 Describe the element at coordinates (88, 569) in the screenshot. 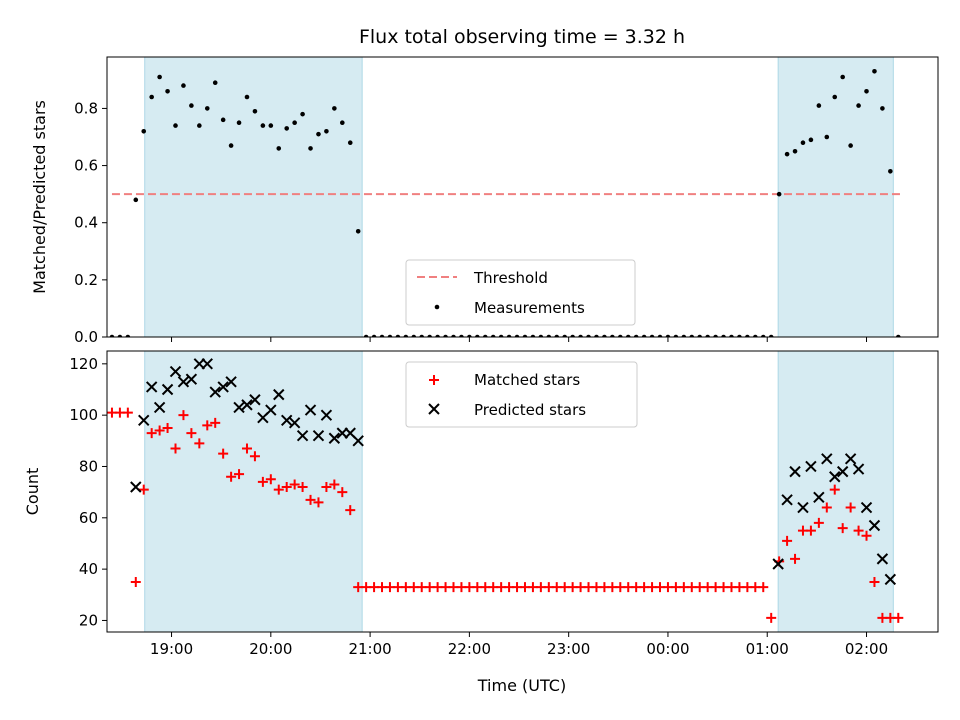

I see `y-tick-label: 40` at that location.